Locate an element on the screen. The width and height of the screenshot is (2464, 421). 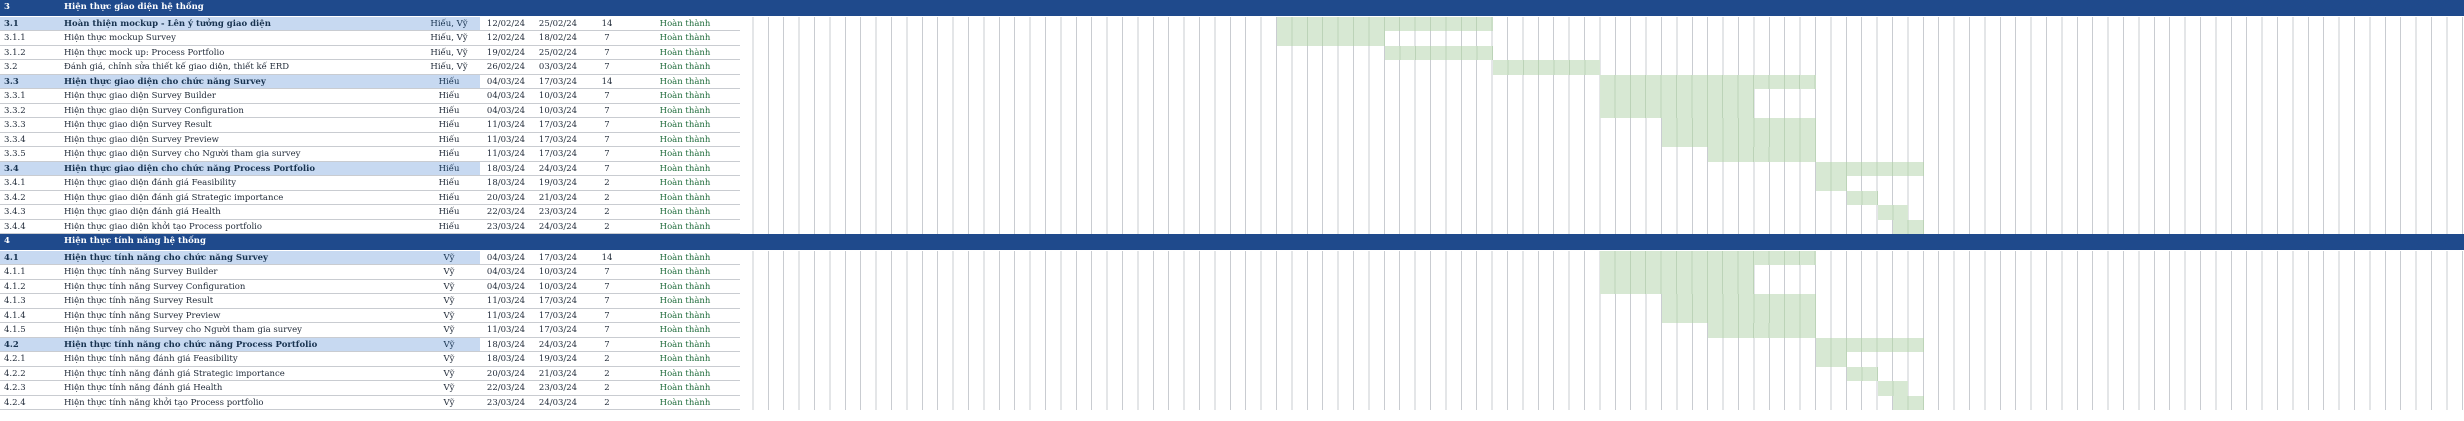
task-name: Hiện thực tính năng đánh giá Health is located at coordinates (245, 388).